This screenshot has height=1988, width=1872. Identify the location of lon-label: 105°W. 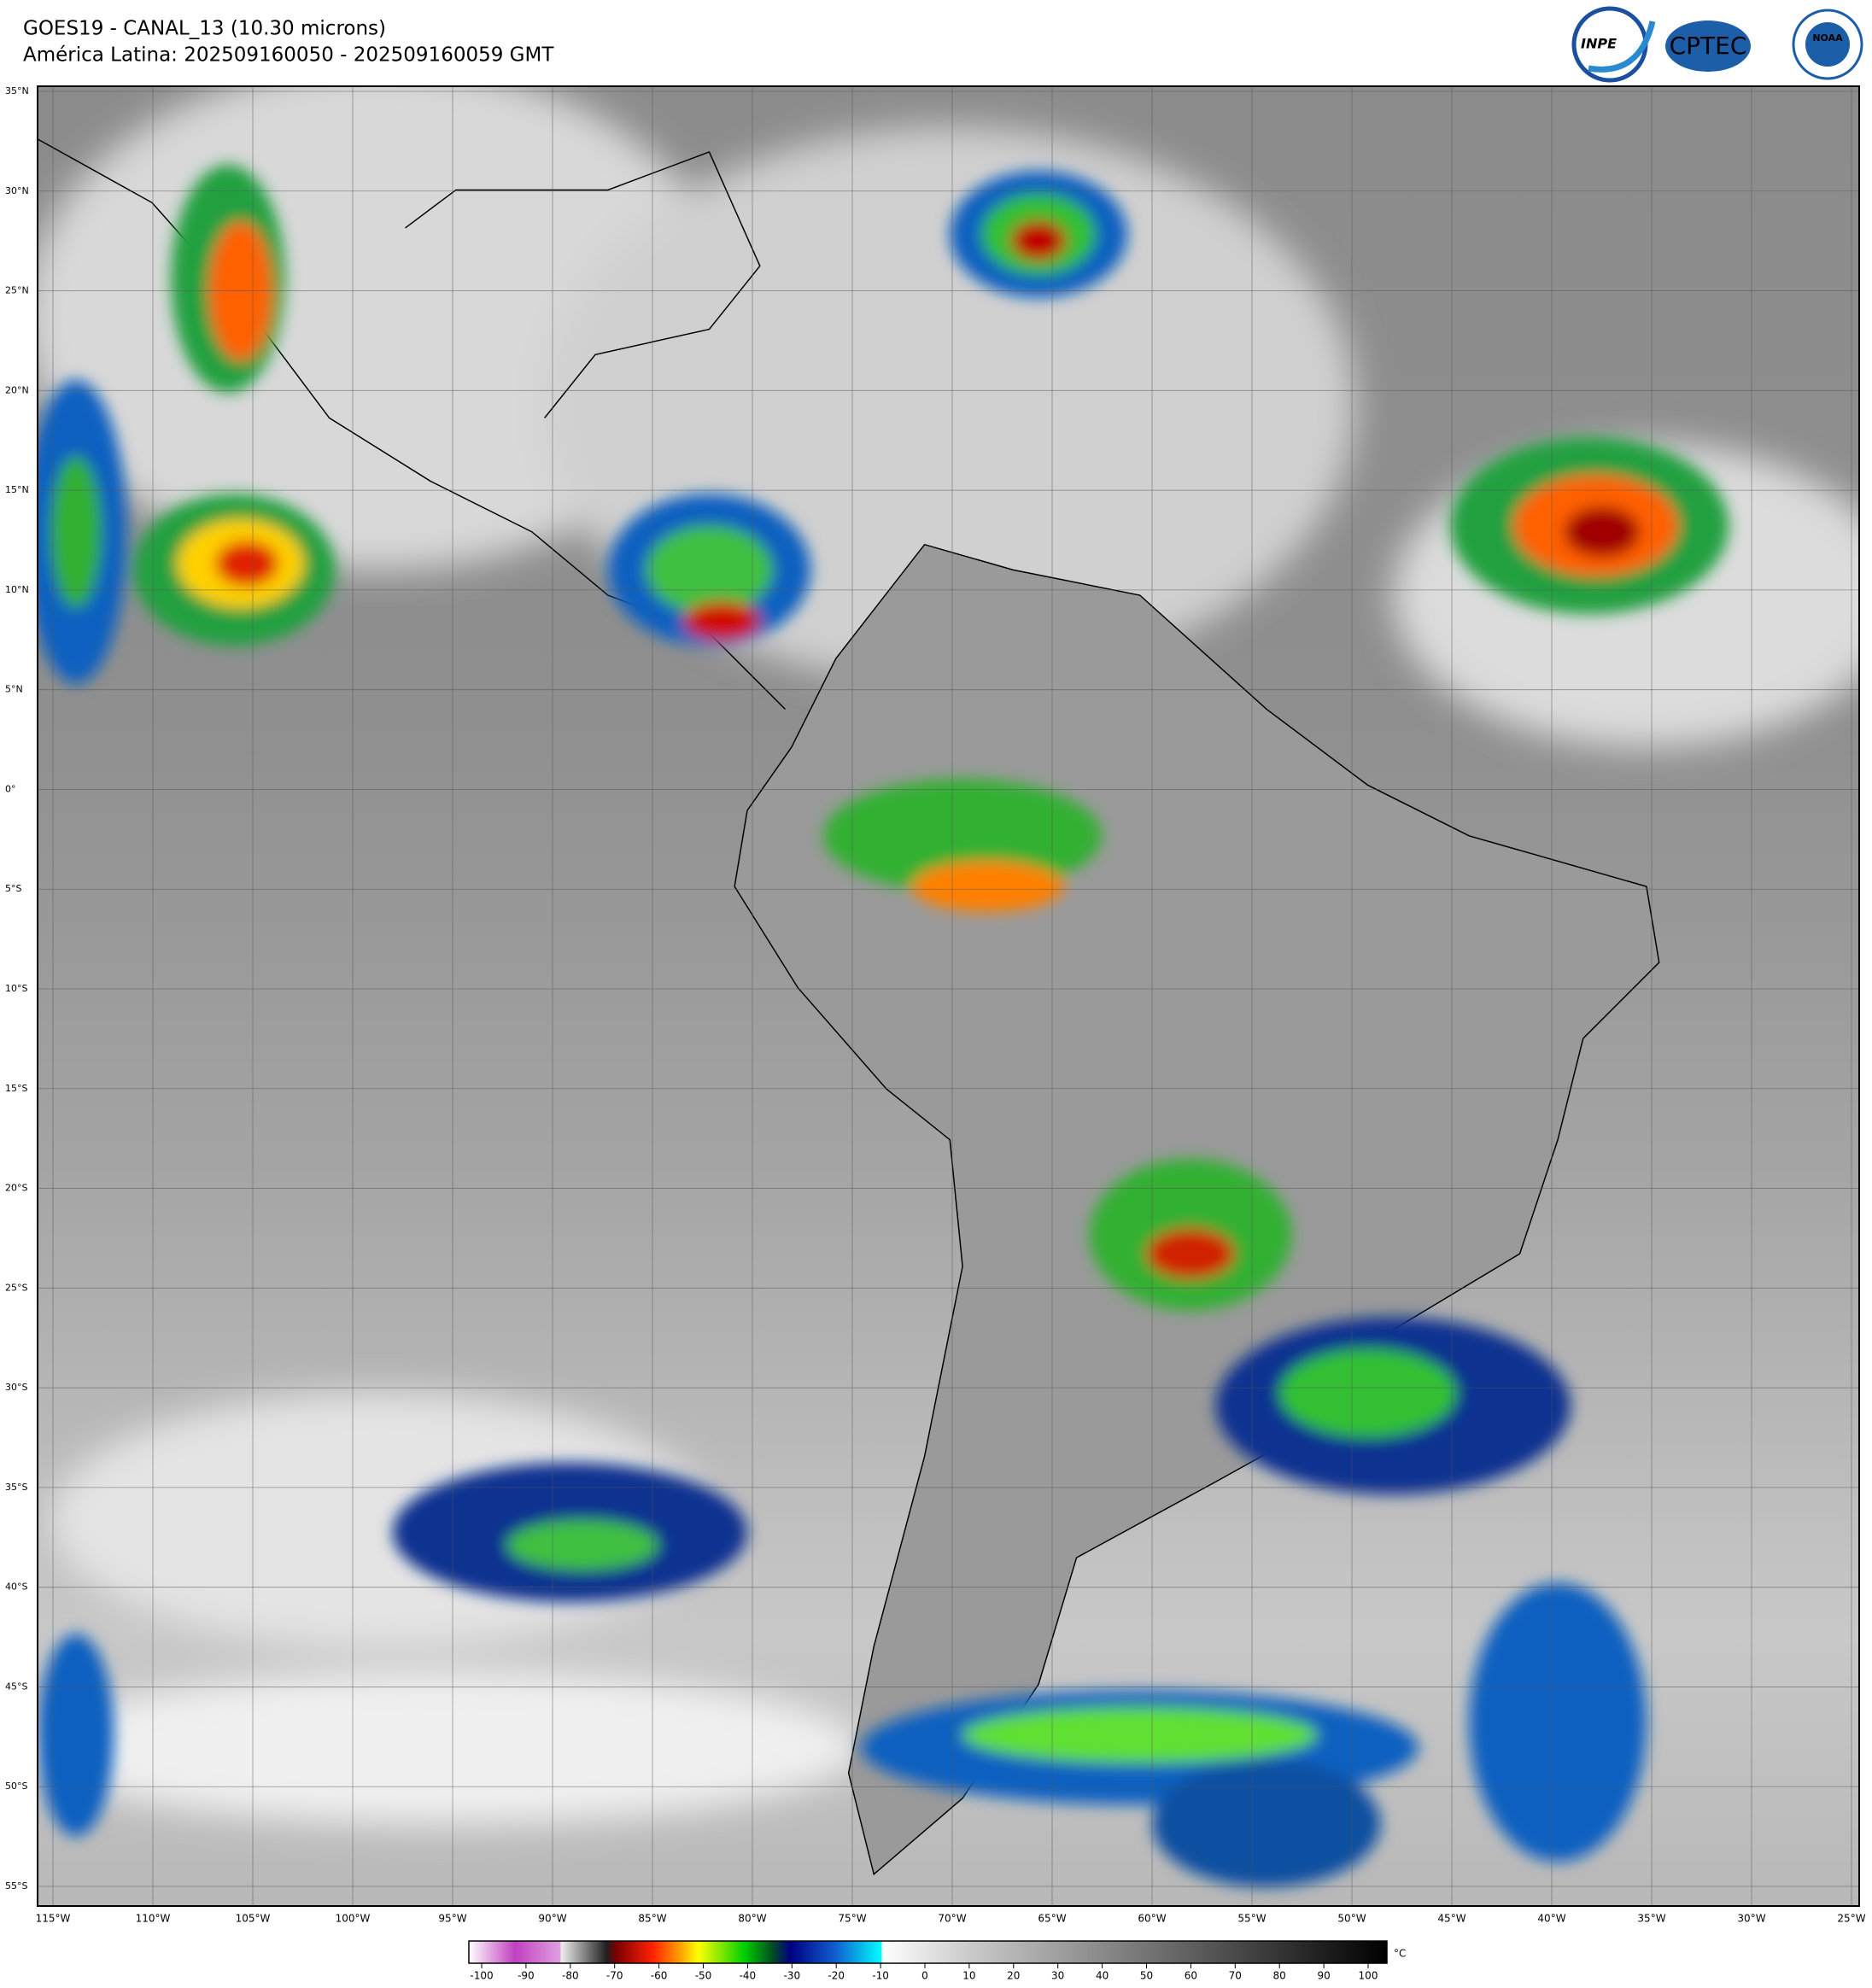
(254, 1919).